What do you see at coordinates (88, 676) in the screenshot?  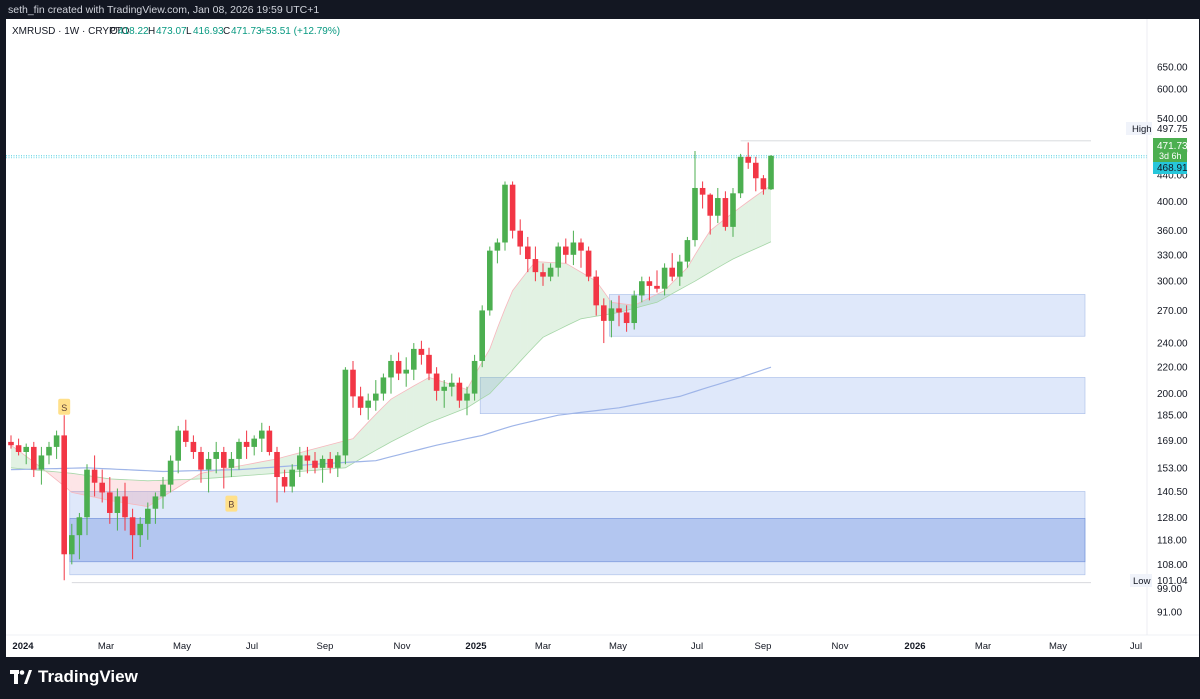 I see `brand-name: TradingView` at bounding box center [88, 676].